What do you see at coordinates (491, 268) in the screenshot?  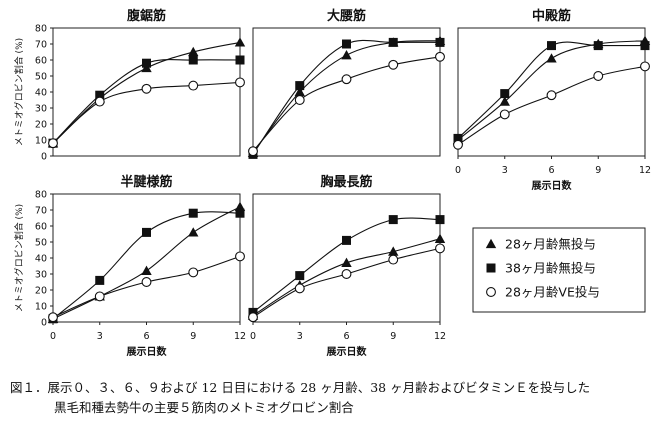 I see `legend-marker-square` at bounding box center [491, 268].